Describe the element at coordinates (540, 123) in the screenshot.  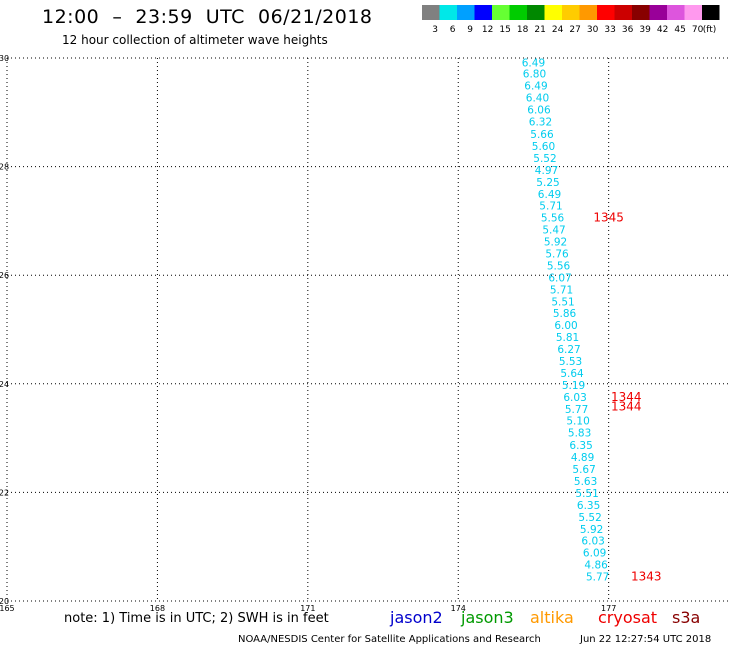
I see `wave-height-label: 6.32` at that location.